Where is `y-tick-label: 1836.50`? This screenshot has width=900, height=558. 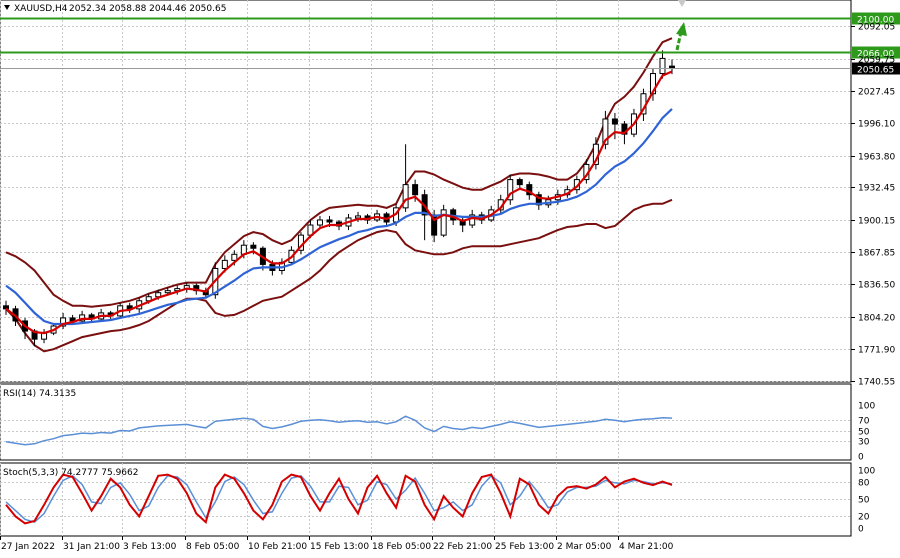 y-tick-label: 1836.50 is located at coordinates (876, 286).